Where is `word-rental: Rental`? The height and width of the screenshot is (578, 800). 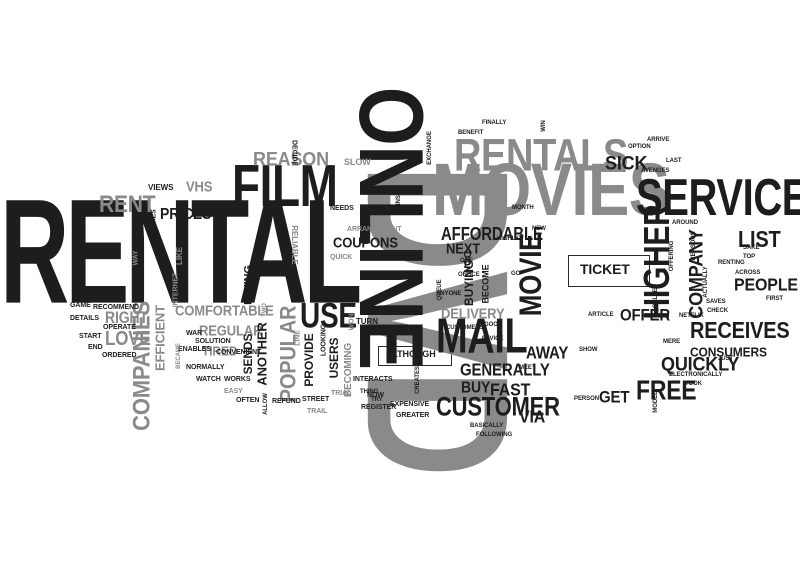
word-rental: Rental is located at coordinates (181, 252).